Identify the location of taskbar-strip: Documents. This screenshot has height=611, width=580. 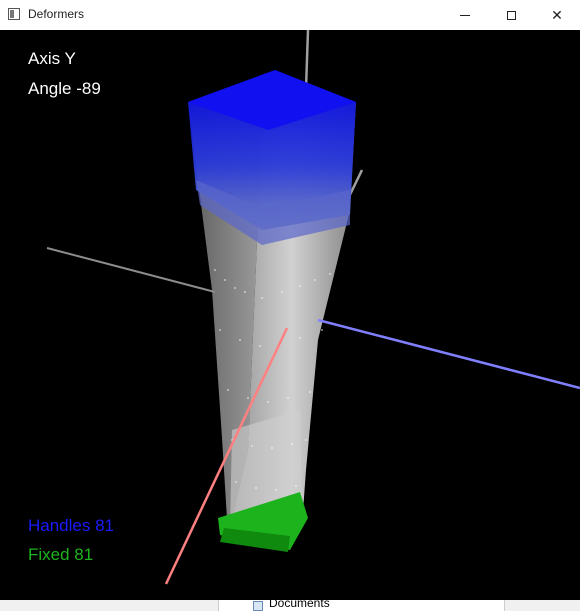
(290, 605).